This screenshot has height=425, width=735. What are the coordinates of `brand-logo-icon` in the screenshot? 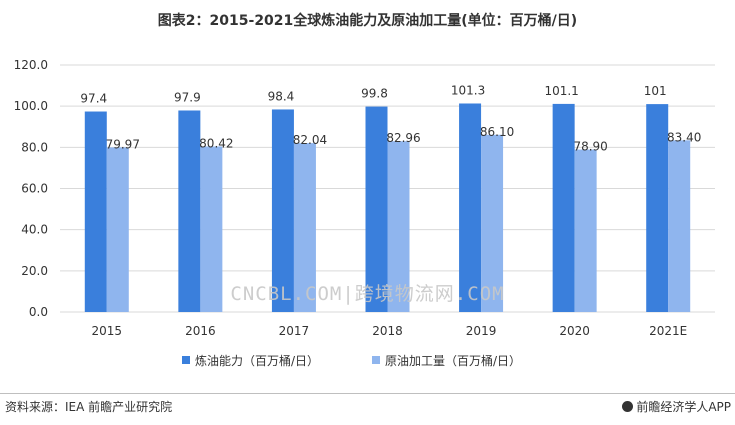 It's located at (628, 406).